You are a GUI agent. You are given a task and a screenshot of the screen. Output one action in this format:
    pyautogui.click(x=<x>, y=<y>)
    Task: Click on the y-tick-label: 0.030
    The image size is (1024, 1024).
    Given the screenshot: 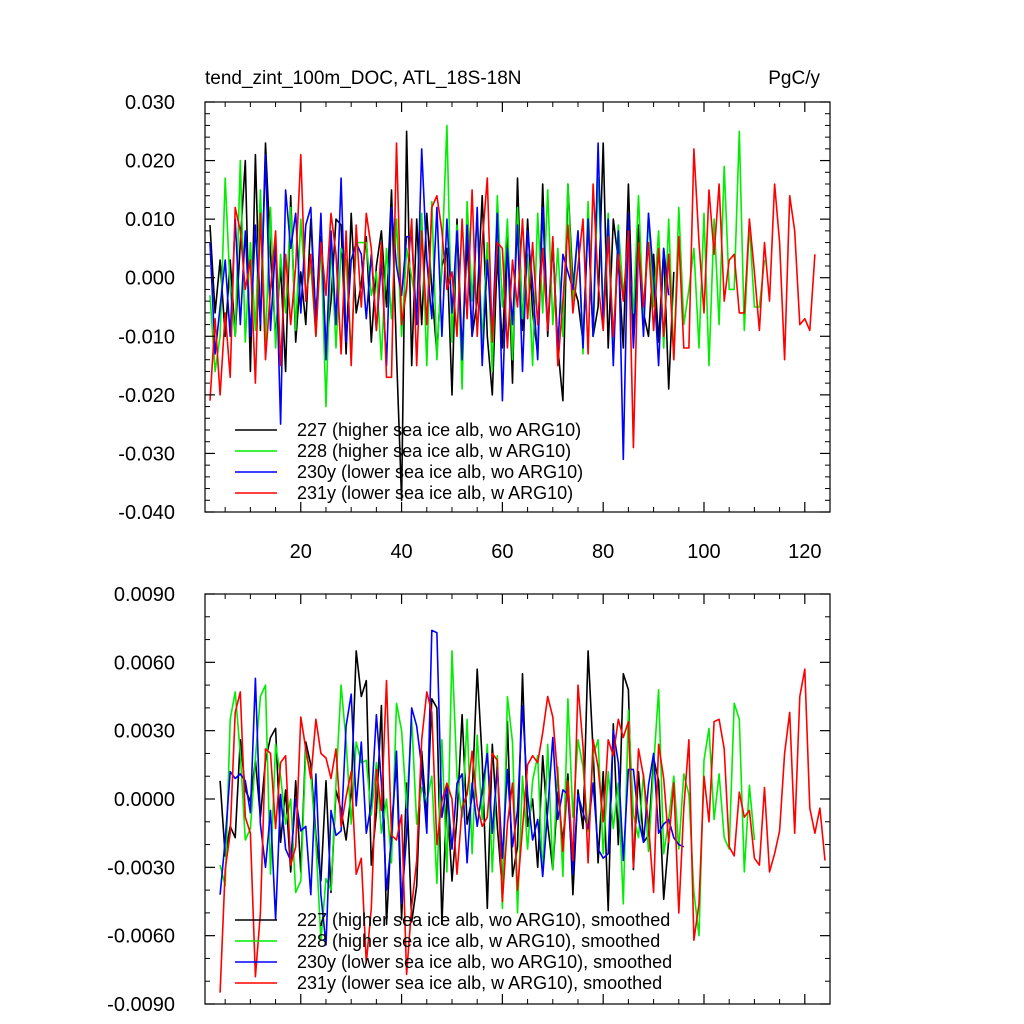 What is the action you would take?
    pyautogui.click(x=150, y=103)
    